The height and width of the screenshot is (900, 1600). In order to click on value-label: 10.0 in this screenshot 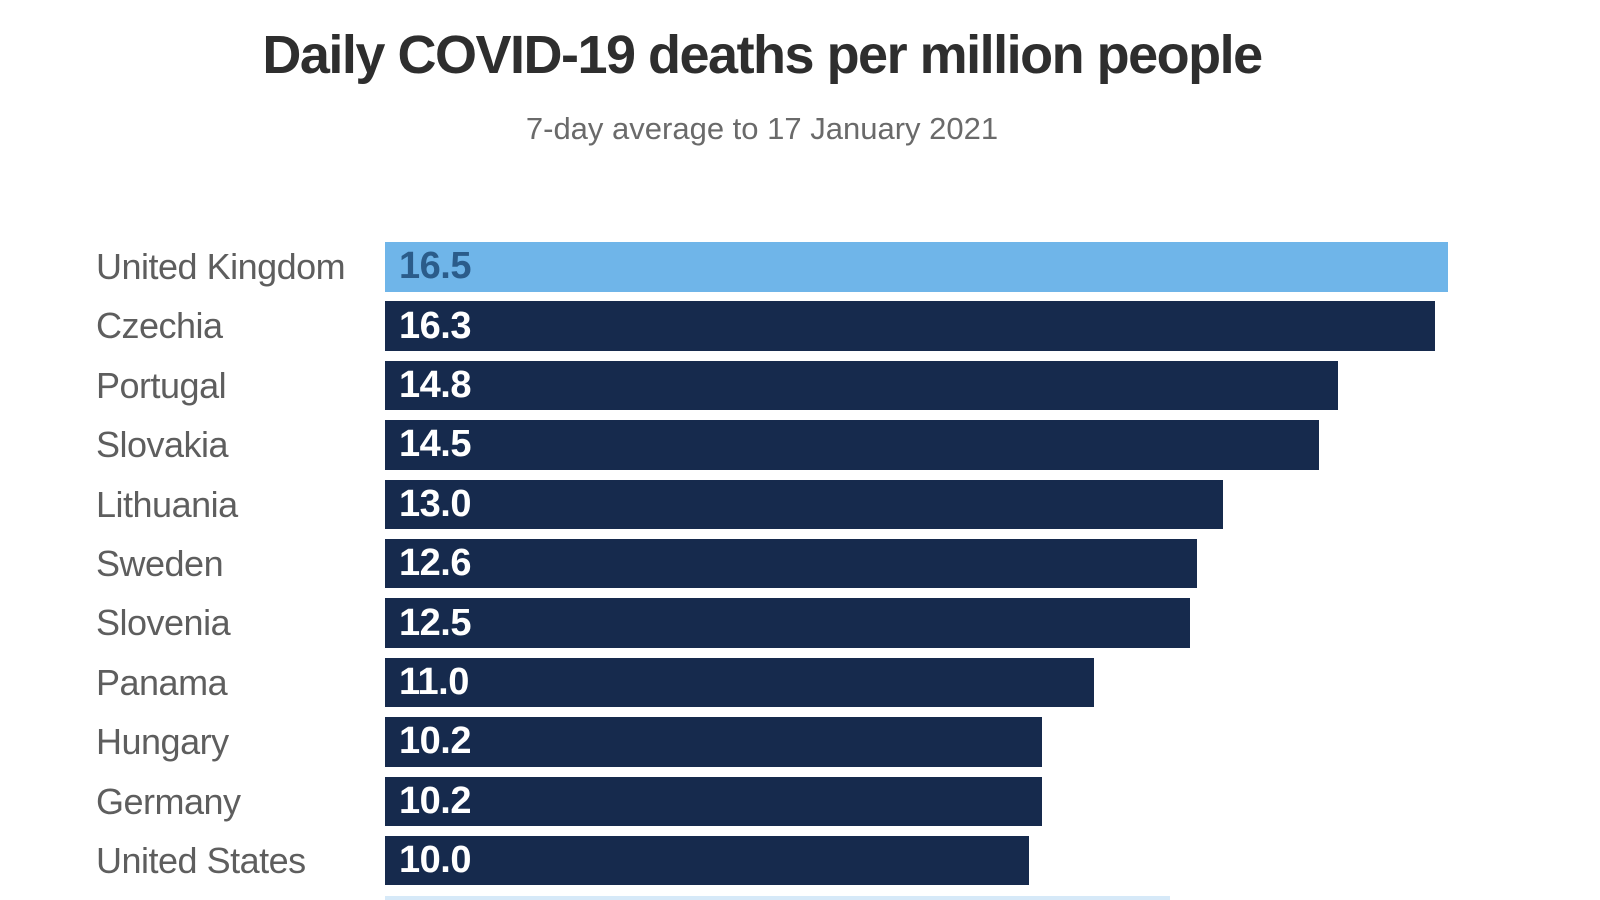, I will do `click(435, 860)`.